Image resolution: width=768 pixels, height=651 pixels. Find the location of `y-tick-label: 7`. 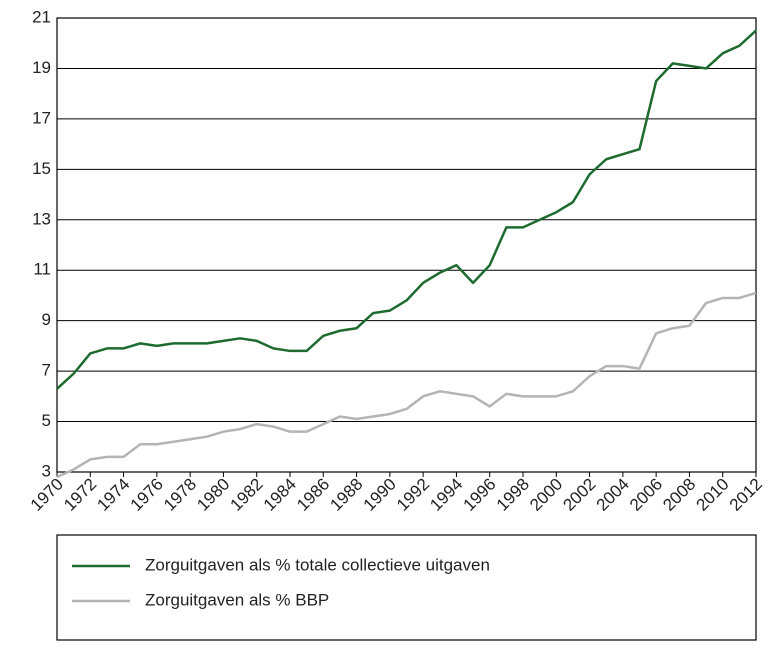

y-tick-label: 7 is located at coordinates (46, 370).